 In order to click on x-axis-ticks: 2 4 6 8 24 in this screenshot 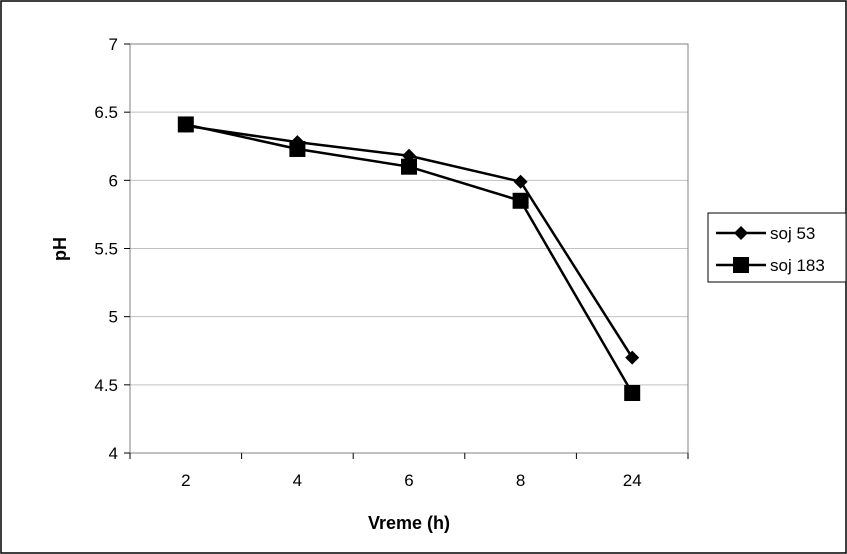, I will do `click(409, 471)`.